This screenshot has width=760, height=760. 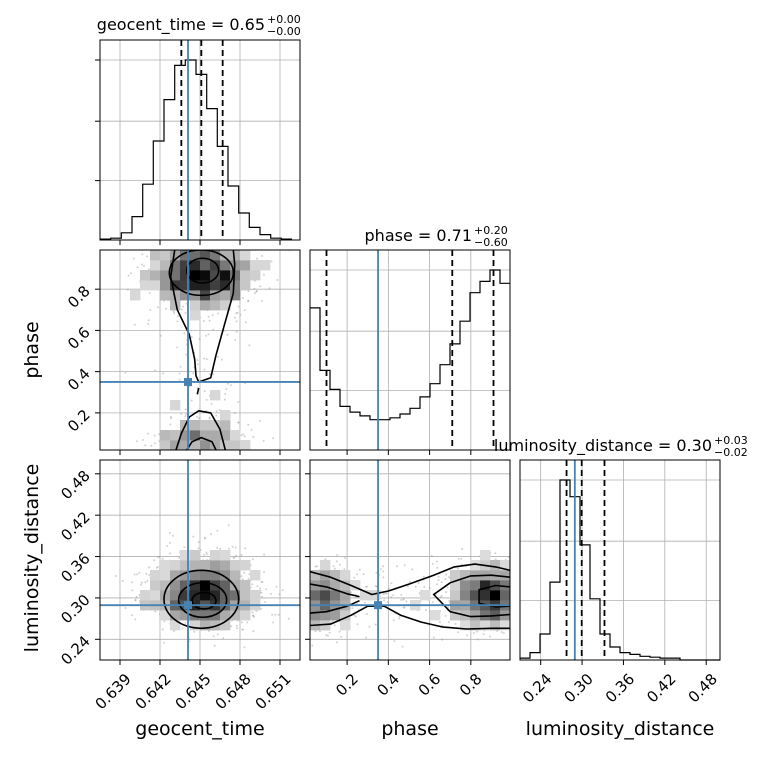 What do you see at coordinates (620, 729) in the screenshot?
I see `x-axis-label-luminosity-distance: luminosity_distance` at bounding box center [620, 729].